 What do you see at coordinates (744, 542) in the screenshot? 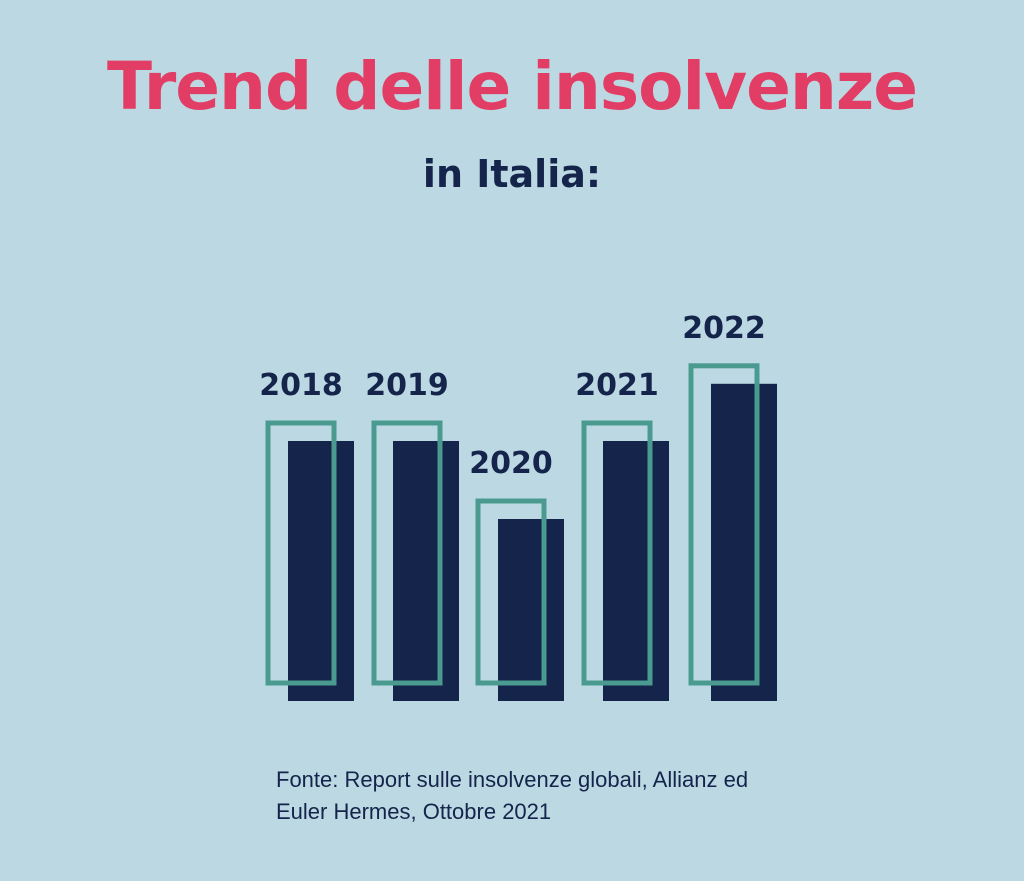
I see `bar-fill-2022` at bounding box center [744, 542].